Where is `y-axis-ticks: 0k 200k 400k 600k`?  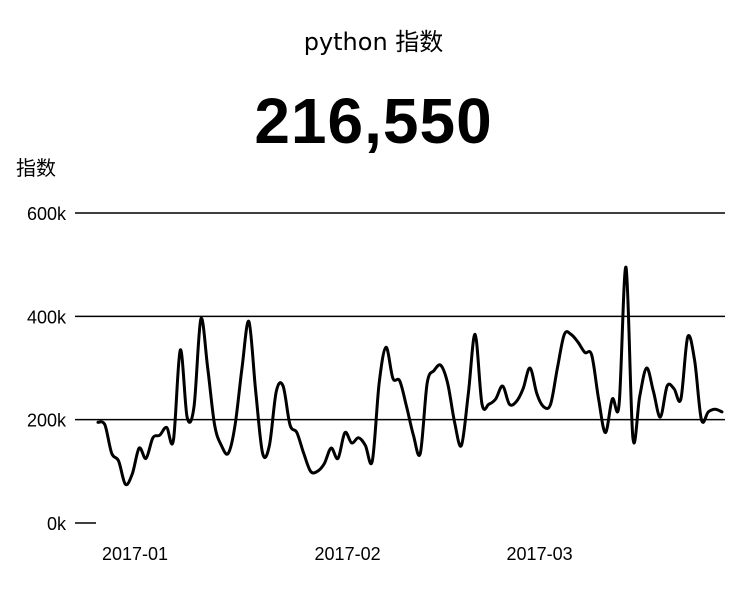
y-axis-ticks: 0k 200k 400k 600k is located at coordinates (47, 369).